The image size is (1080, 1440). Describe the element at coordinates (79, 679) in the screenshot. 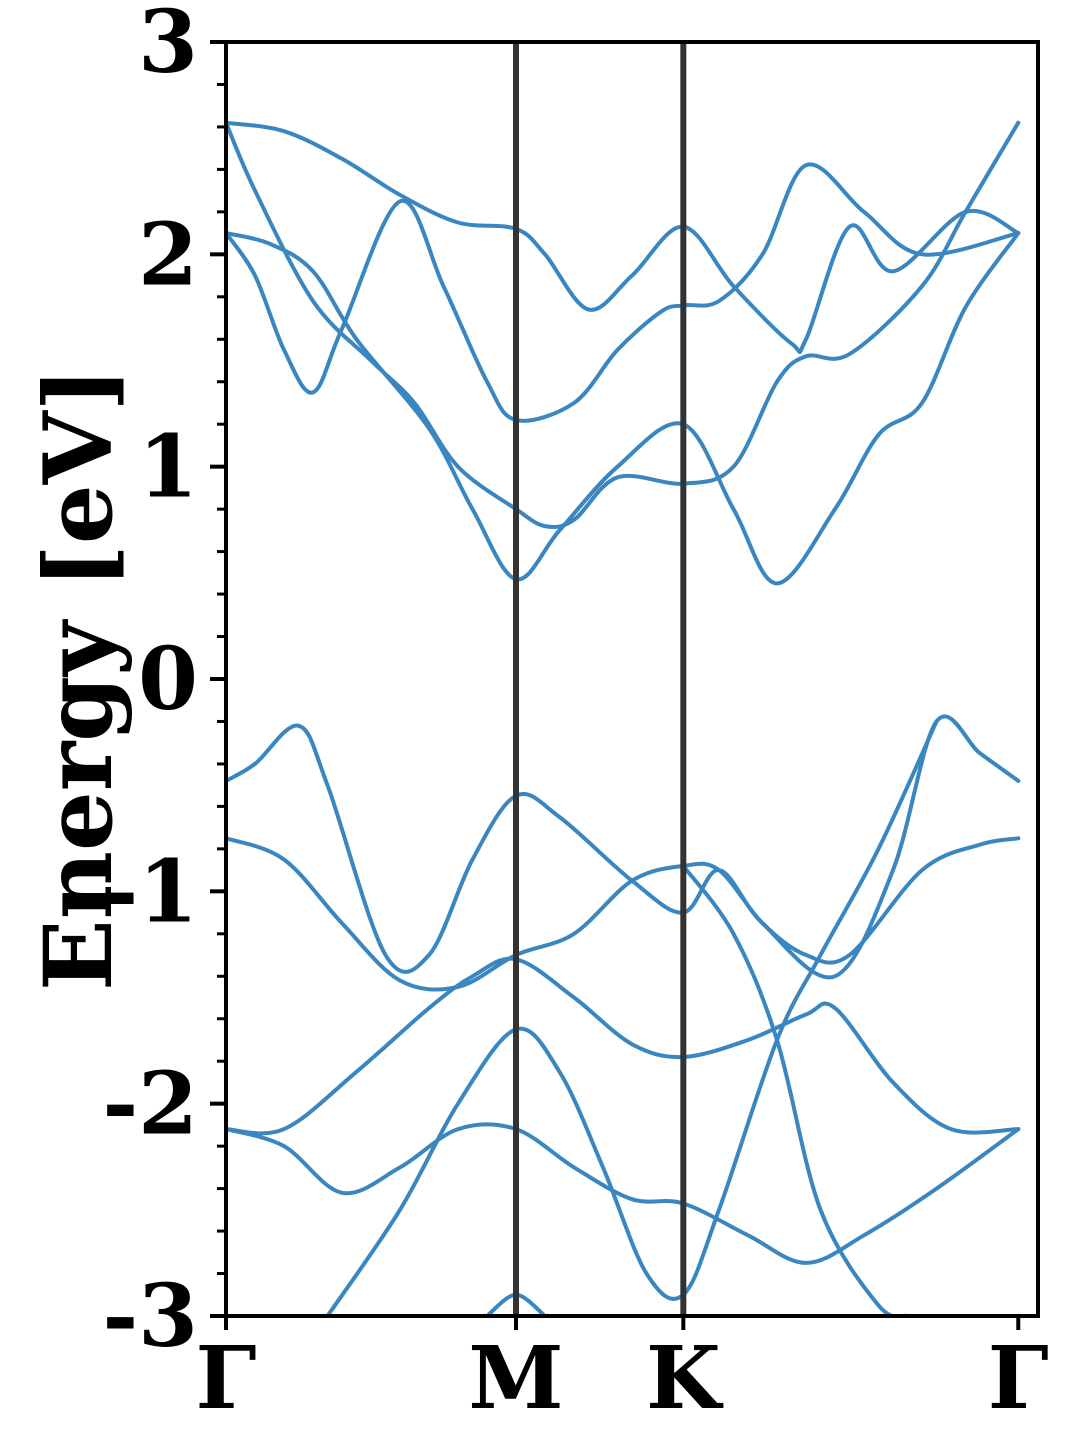

I see `y-axis-title: Energy [eV]` at that location.